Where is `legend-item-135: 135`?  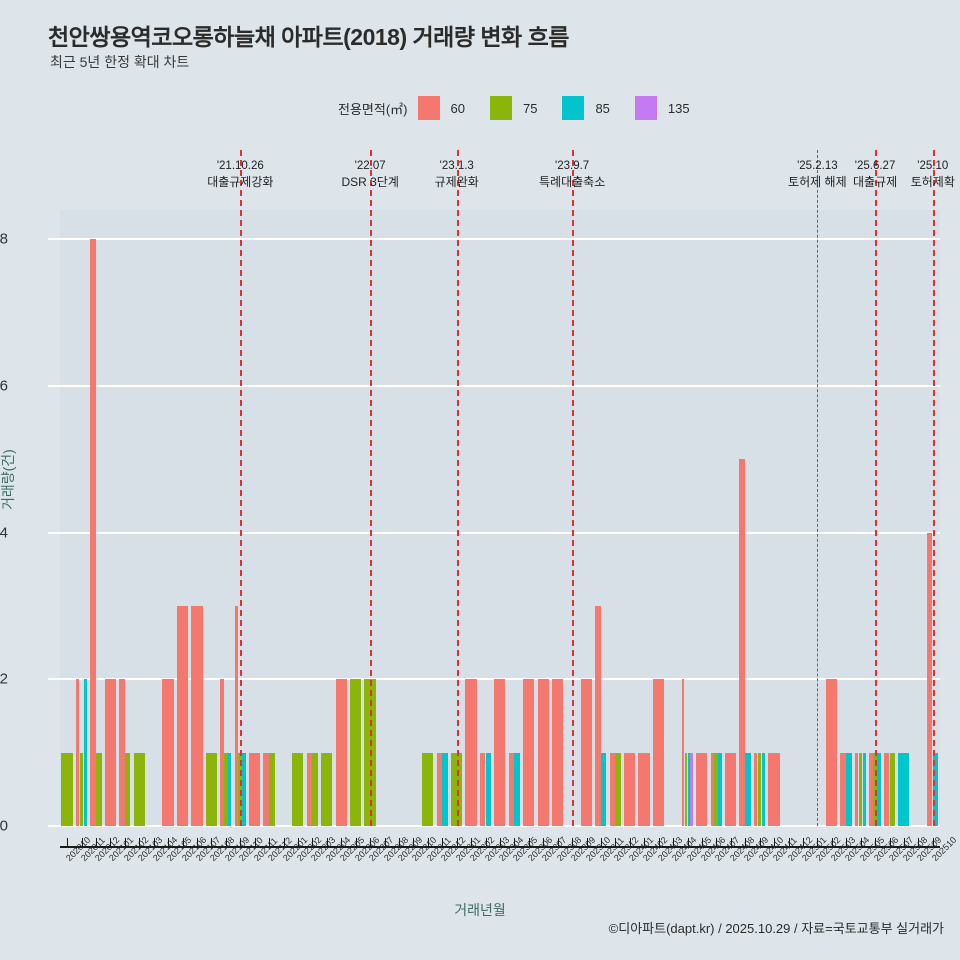 legend-item-135: 135 is located at coordinates (672, 108).